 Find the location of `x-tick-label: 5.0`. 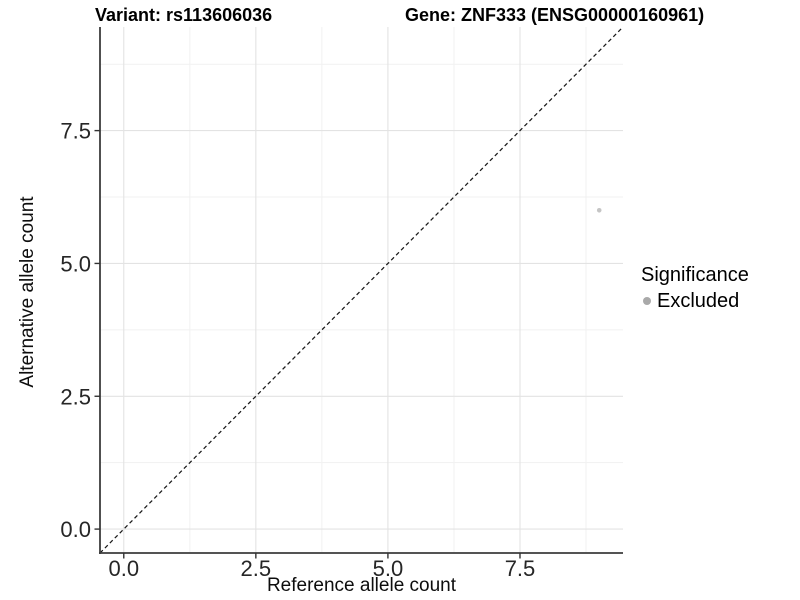

x-tick-label: 5.0 is located at coordinates (388, 568).